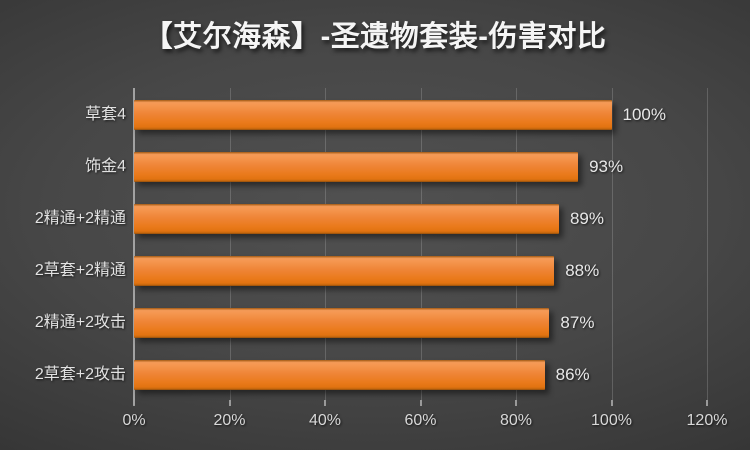 The image size is (750, 450). I want to click on value-label: 100%, so click(644, 114).